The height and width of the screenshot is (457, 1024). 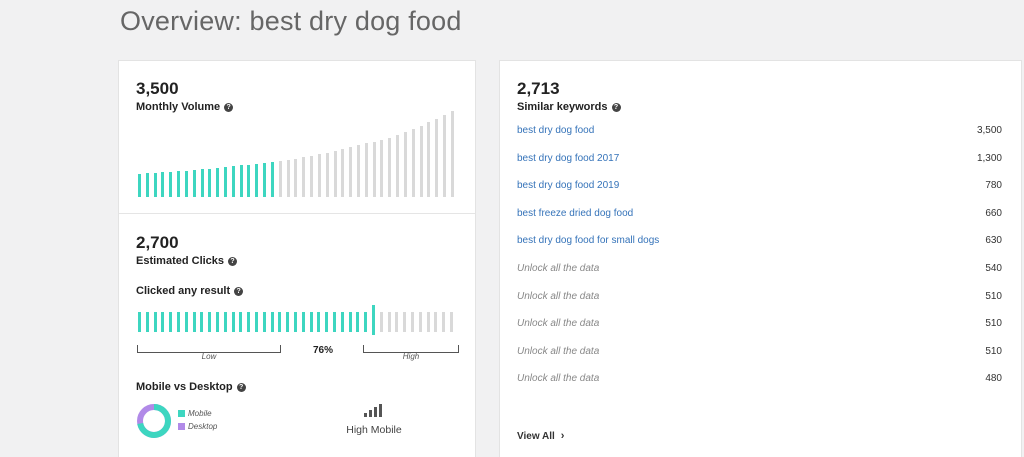 What do you see at coordinates (195, 413) in the screenshot?
I see `legend-mobile: Mobile` at bounding box center [195, 413].